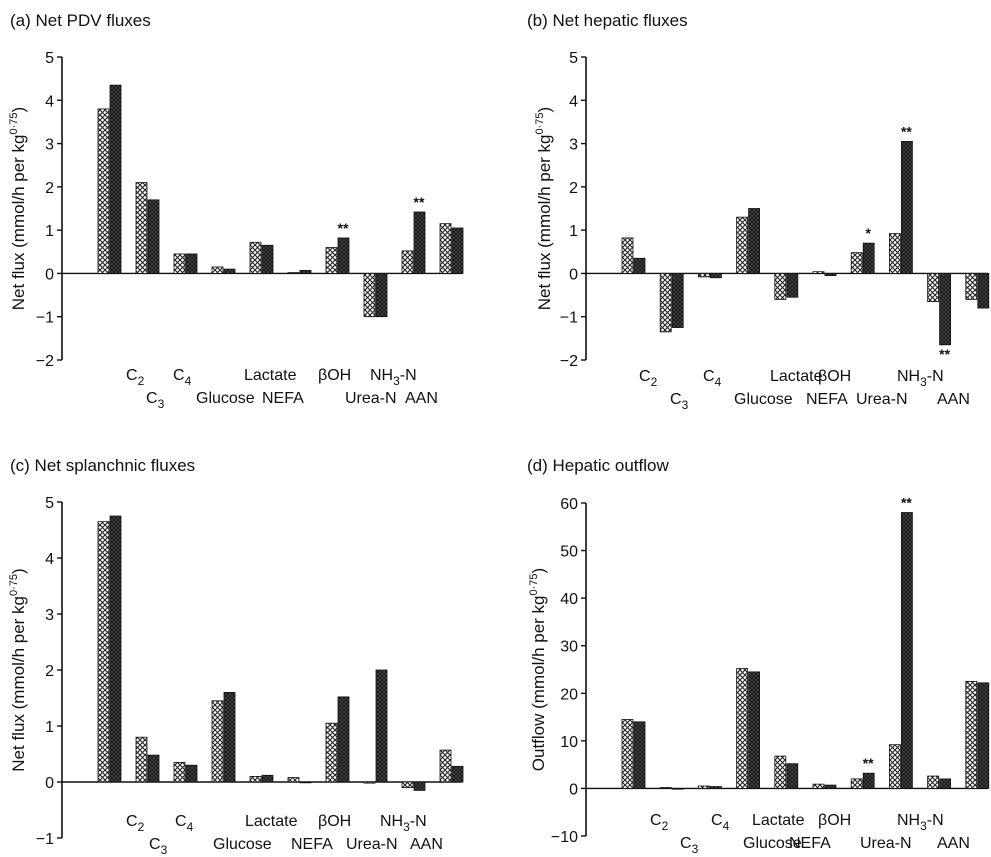 The height and width of the screenshot is (857, 991). I want to click on category-label-base: βOH, so click(834, 376).